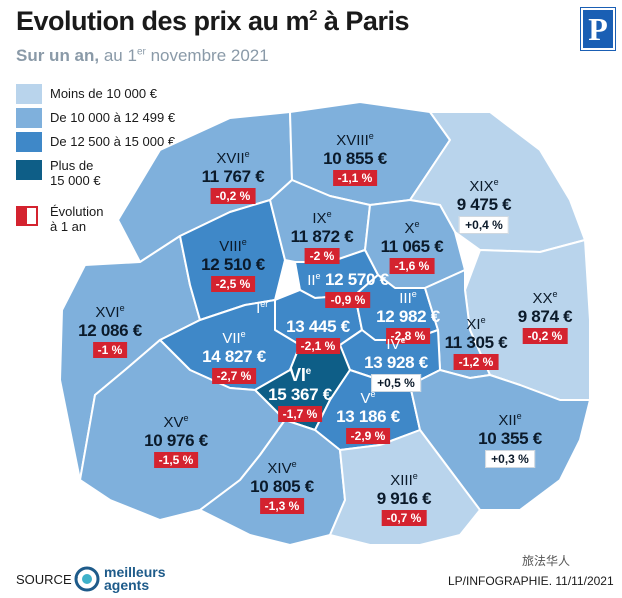  I want to click on arr-change: -2 %, so click(322, 256).